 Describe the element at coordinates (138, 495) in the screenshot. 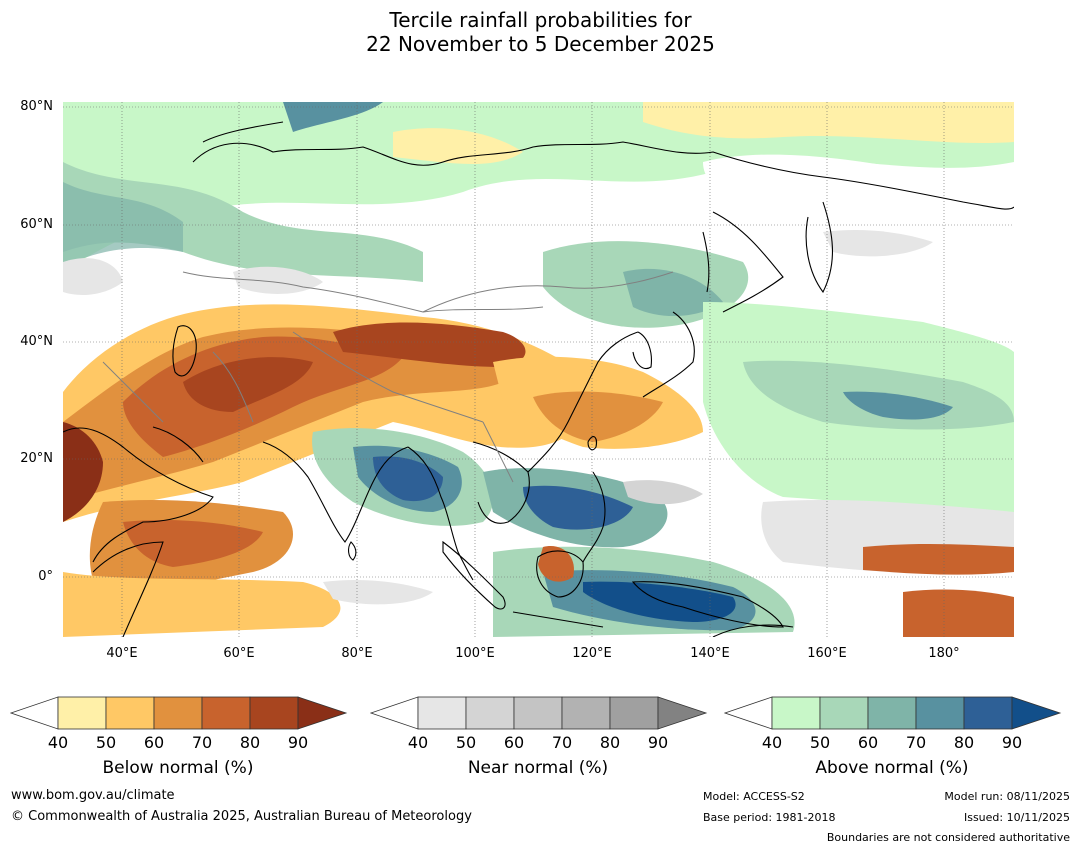

I see `coast-arabia` at that location.